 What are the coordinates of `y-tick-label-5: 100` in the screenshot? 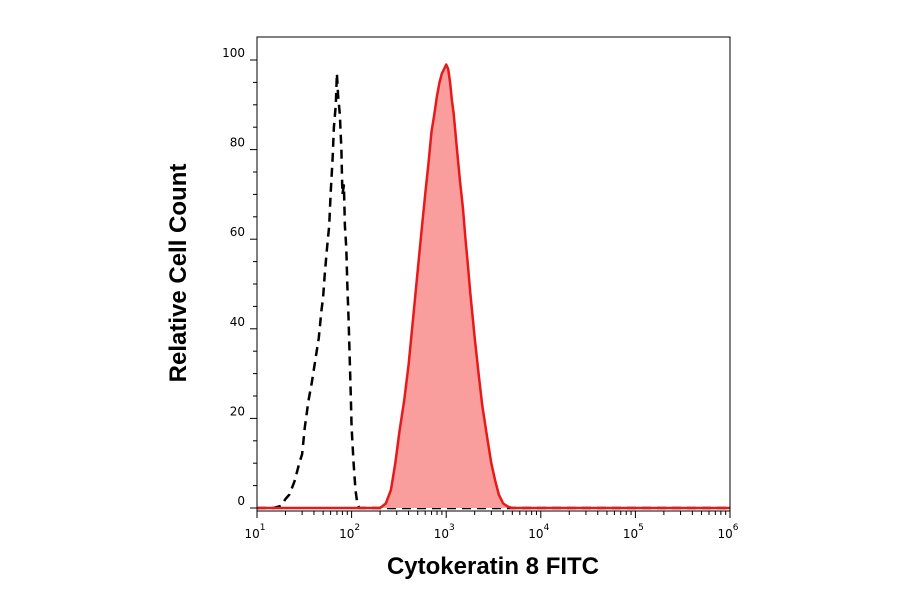 It's located at (233, 53).